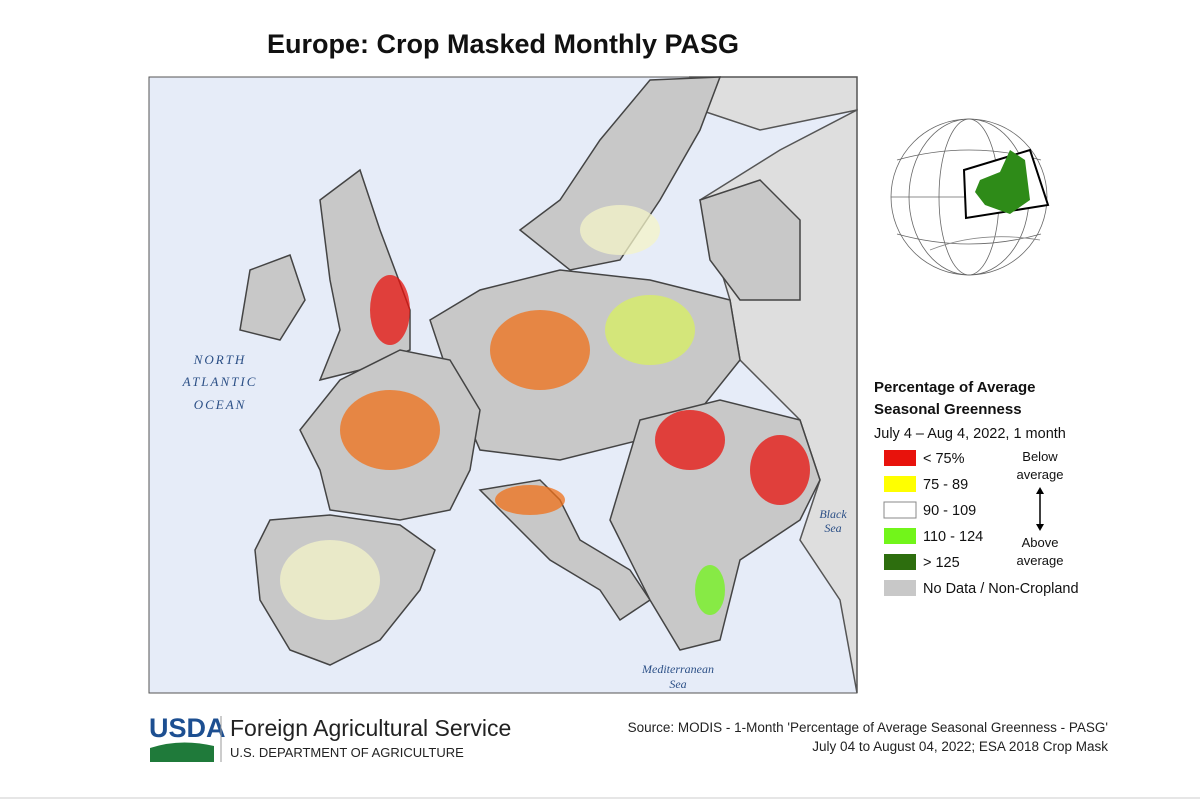  What do you see at coordinates (1040, 542) in the screenshot?
I see `legend-note: Above` at bounding box center [1040, 542].